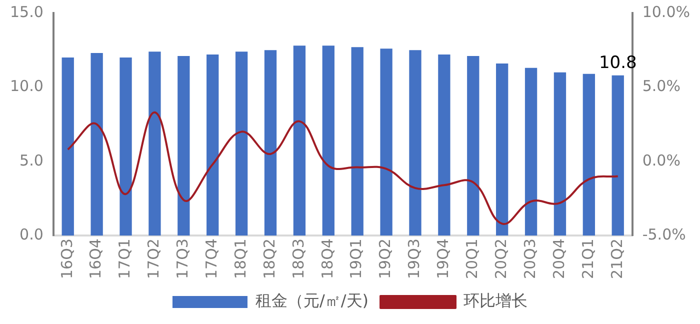 The width and height of the screenshot is (700, 324). I want to click on x-tick-label: 16Q4, so click(95, 258).